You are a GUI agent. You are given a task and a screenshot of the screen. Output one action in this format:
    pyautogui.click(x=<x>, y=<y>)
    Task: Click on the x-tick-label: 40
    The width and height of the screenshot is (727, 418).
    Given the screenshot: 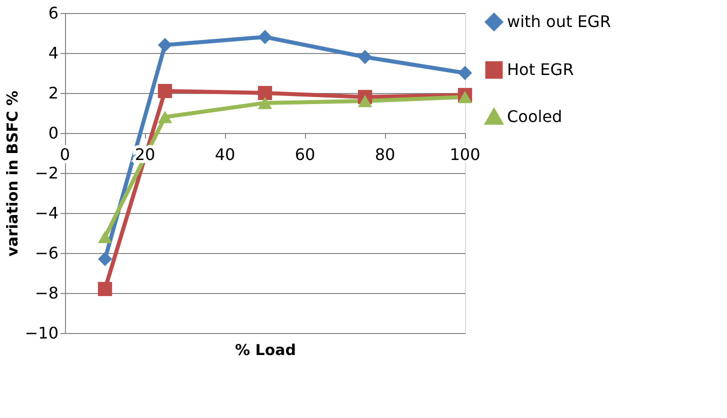 What is the action you would take?
    pyautogui.click(x=225, y=154)
    